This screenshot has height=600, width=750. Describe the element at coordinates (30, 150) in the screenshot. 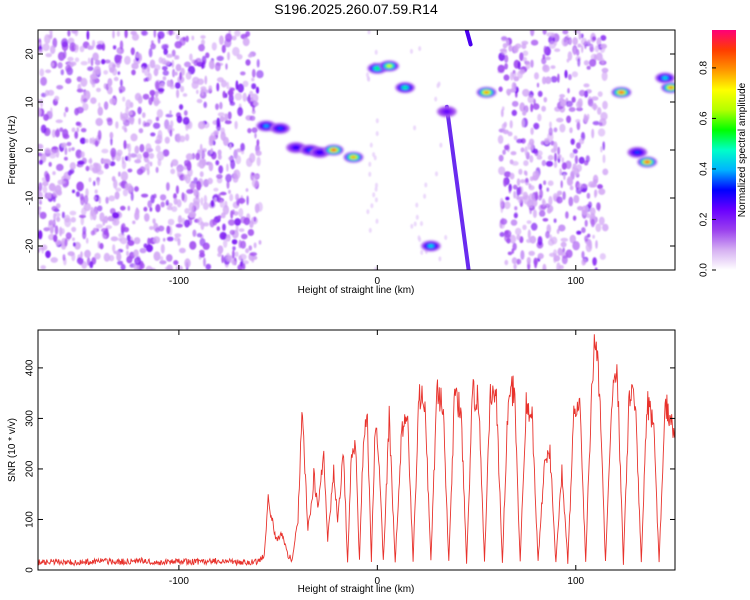

I see `spectrogram-y-tick-label: 0` at that location.